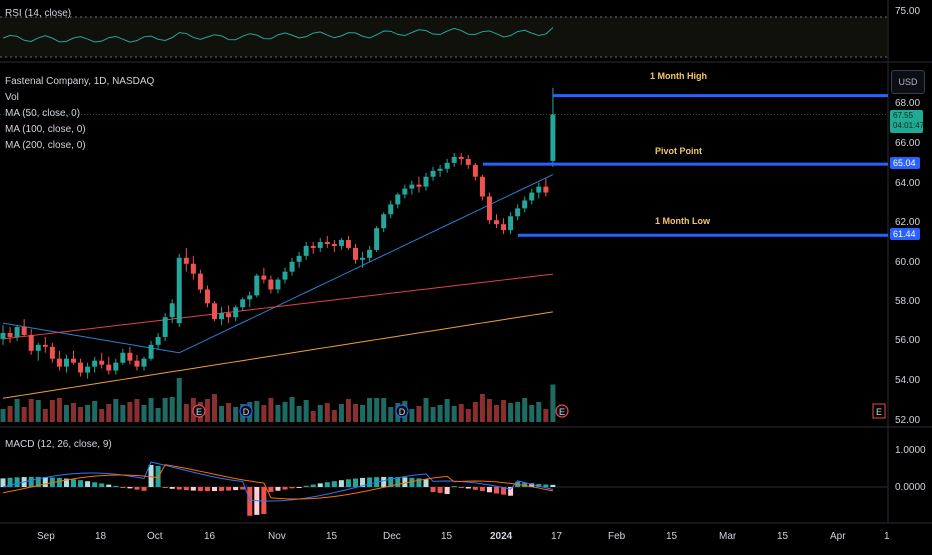  What do you see at coordinates (278, 482) in the screenshot?
I see `macd-signal-line` at bounding box center [278, 482].